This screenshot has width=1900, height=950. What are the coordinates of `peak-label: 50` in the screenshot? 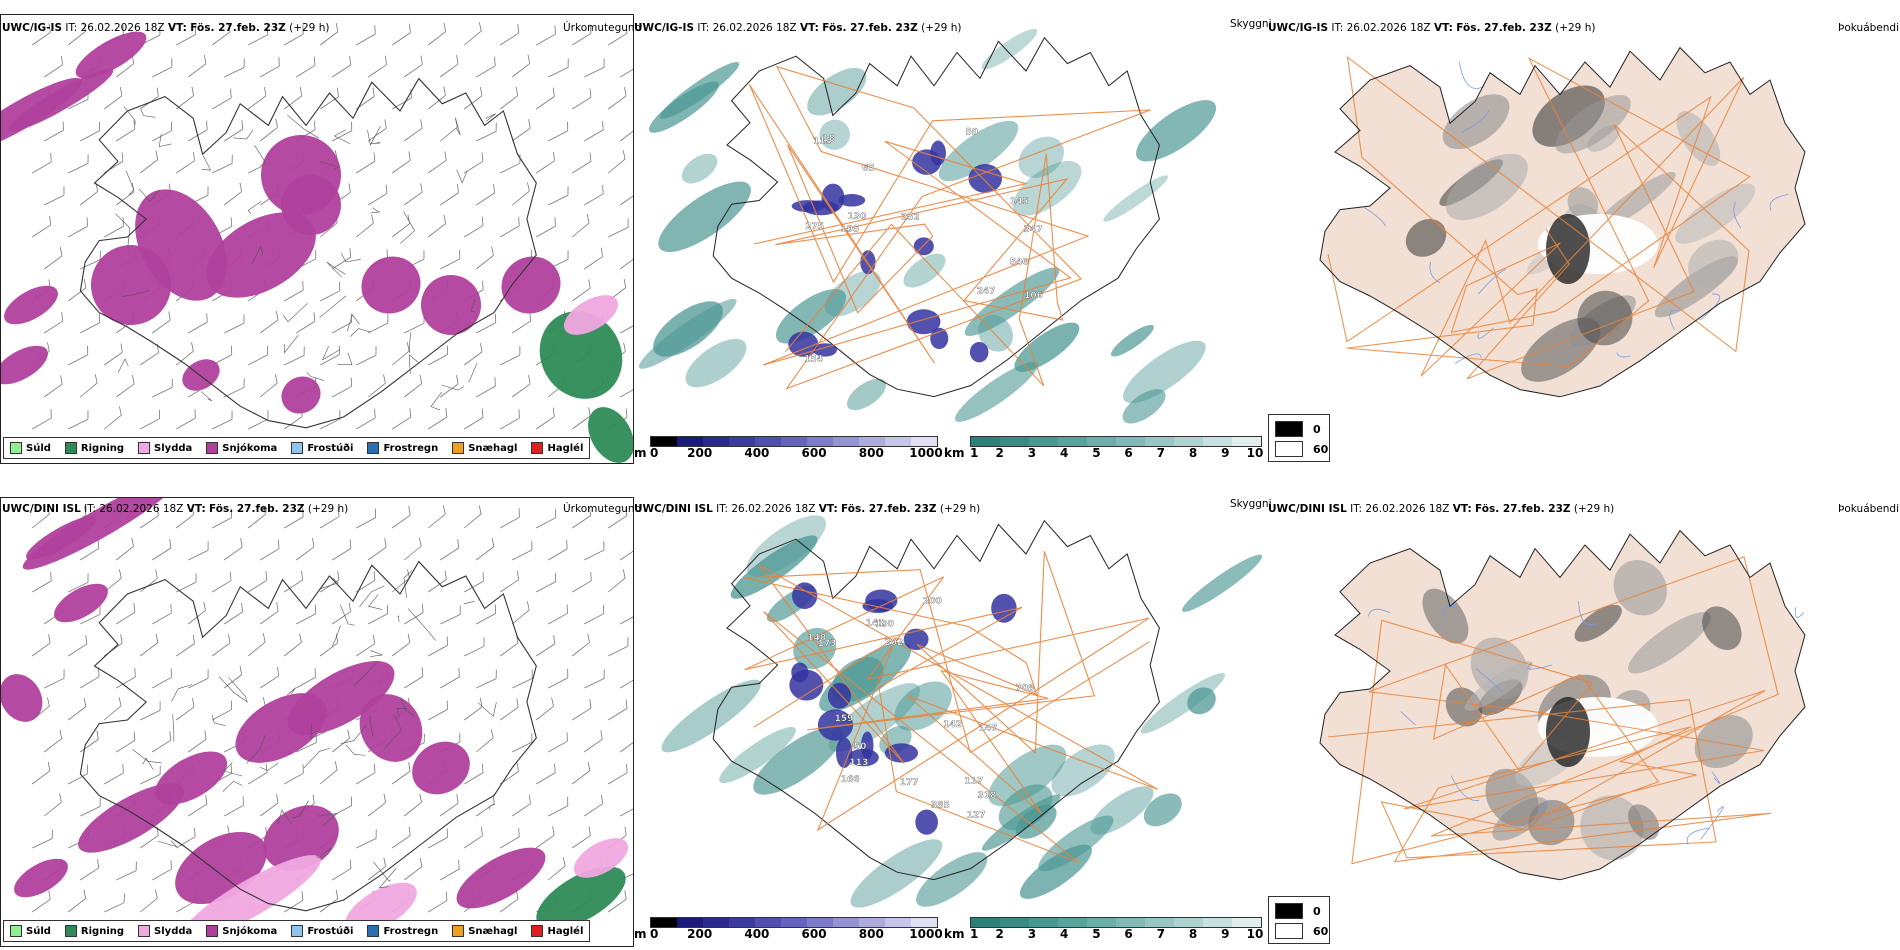 It's located at (860, 747).